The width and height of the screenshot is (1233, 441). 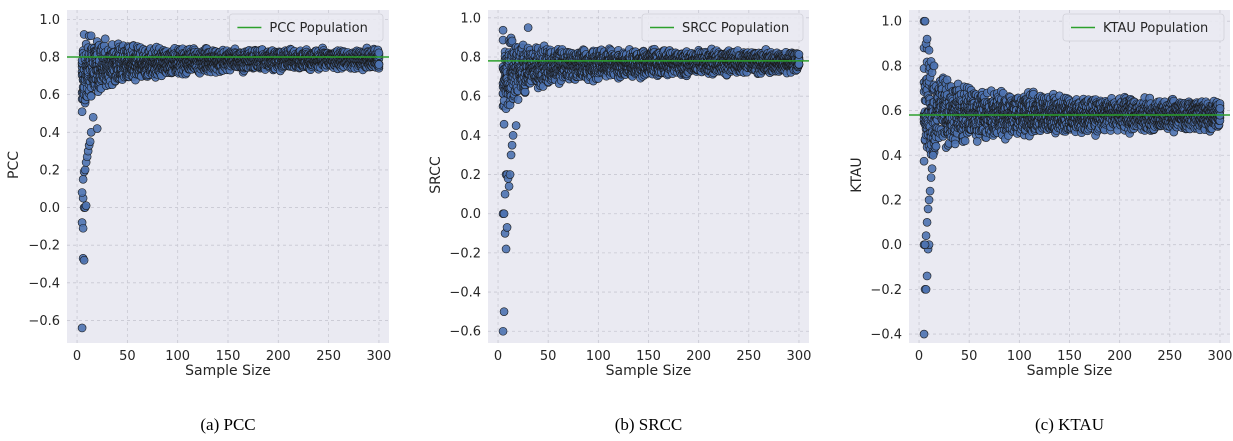 What do you see at coordinates (318, 28) in the screenshot?
I see `legend-label: PCC Population` at bounding box center [318, 28].